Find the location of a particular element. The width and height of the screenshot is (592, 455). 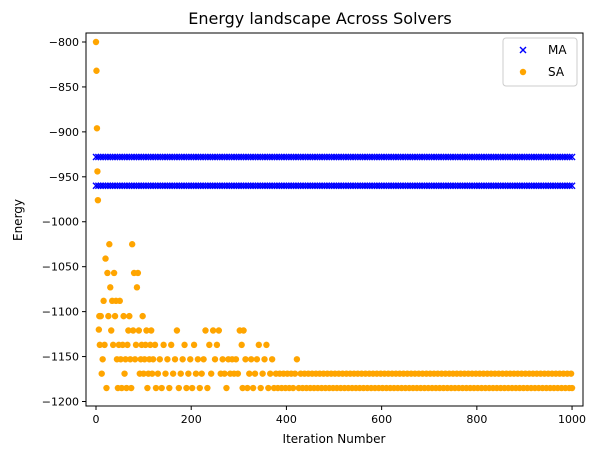

legend: MA SA is located at coordinates (540, 62).